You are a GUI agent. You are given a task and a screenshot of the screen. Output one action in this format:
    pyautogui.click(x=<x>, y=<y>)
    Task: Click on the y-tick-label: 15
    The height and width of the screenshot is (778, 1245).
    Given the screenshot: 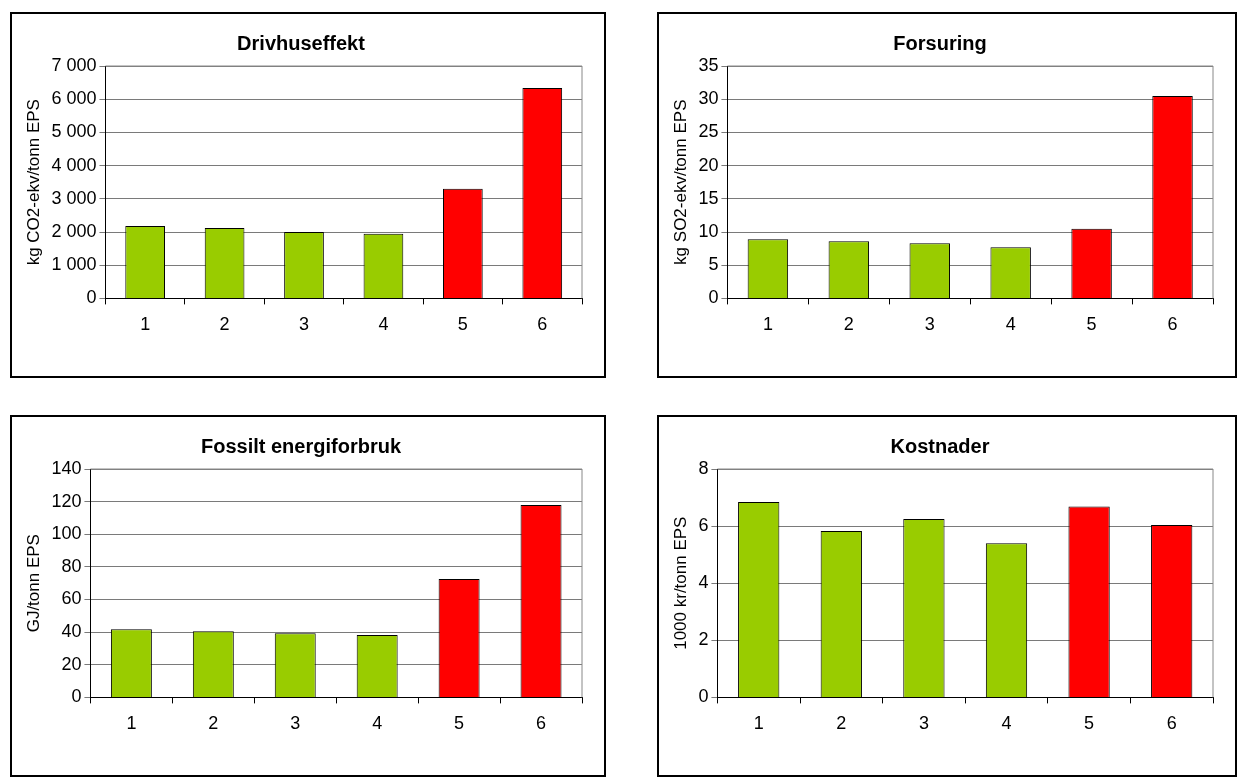 What is the action you would take?
    pyautogui.click(x=708, y=197)
    